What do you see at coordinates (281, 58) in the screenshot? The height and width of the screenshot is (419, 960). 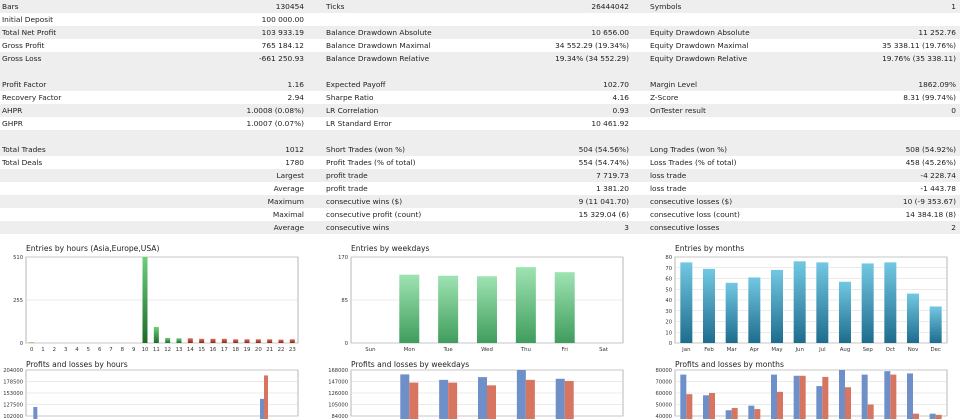 I see `metric-value: -661 250.93` at bounding box center [281, 58].